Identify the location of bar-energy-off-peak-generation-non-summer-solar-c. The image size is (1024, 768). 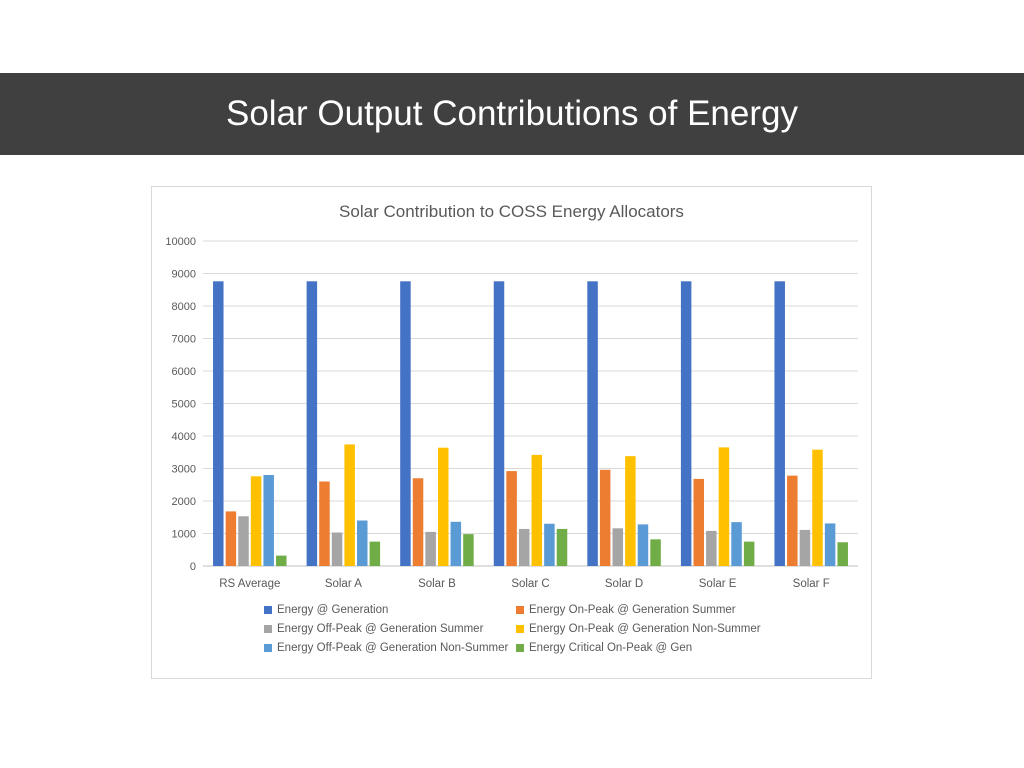
(549, 544).